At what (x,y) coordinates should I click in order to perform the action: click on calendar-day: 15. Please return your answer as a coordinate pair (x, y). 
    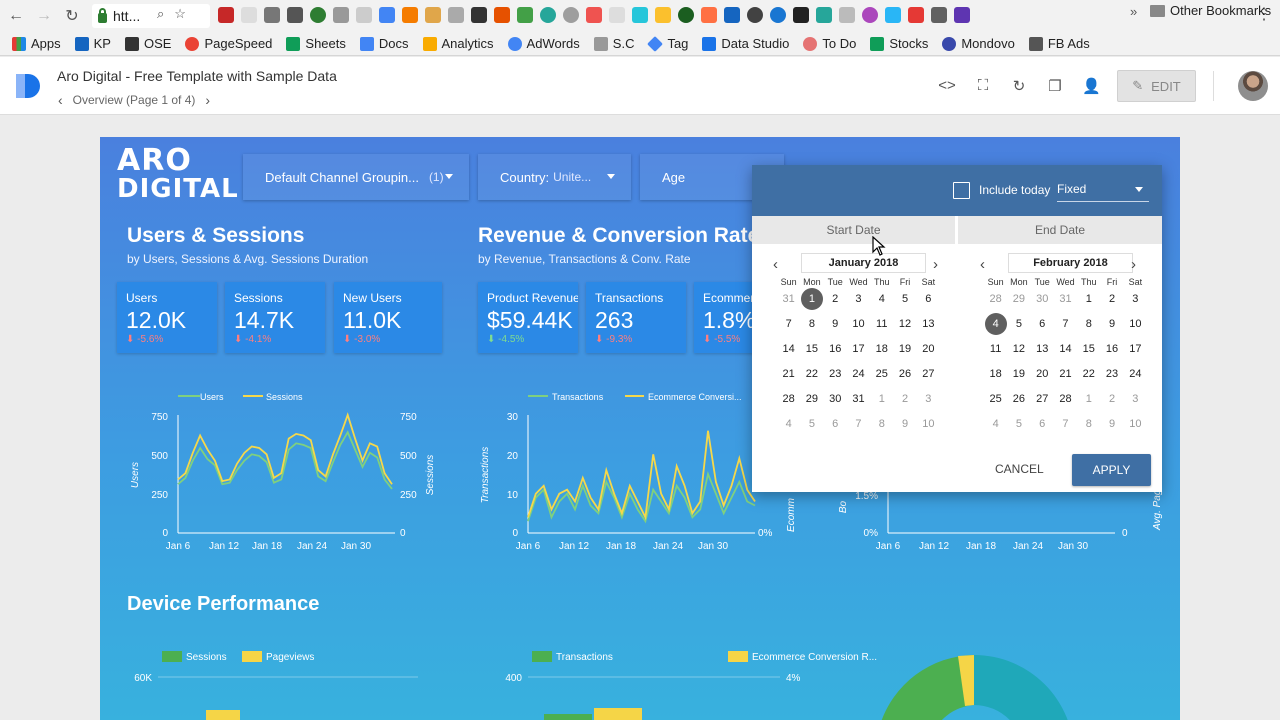
    Looking at the image, I should click on (812, 349).